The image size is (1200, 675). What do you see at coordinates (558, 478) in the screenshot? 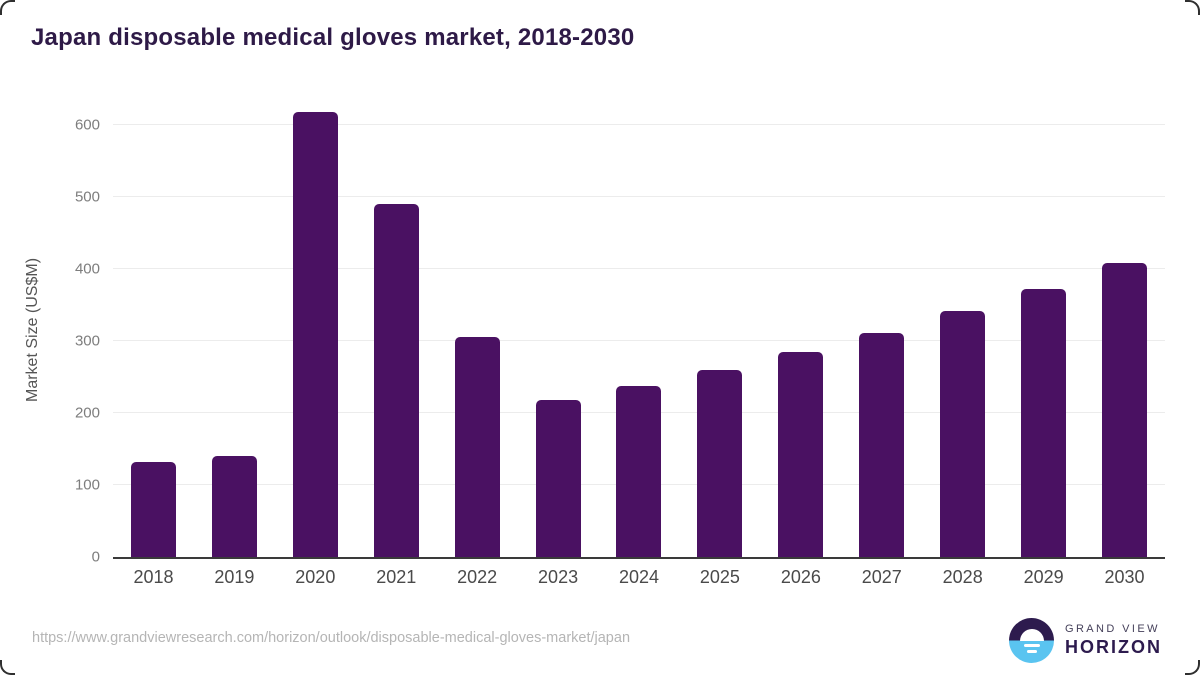
I see `bar-2023` at bounding box center [558, 478].